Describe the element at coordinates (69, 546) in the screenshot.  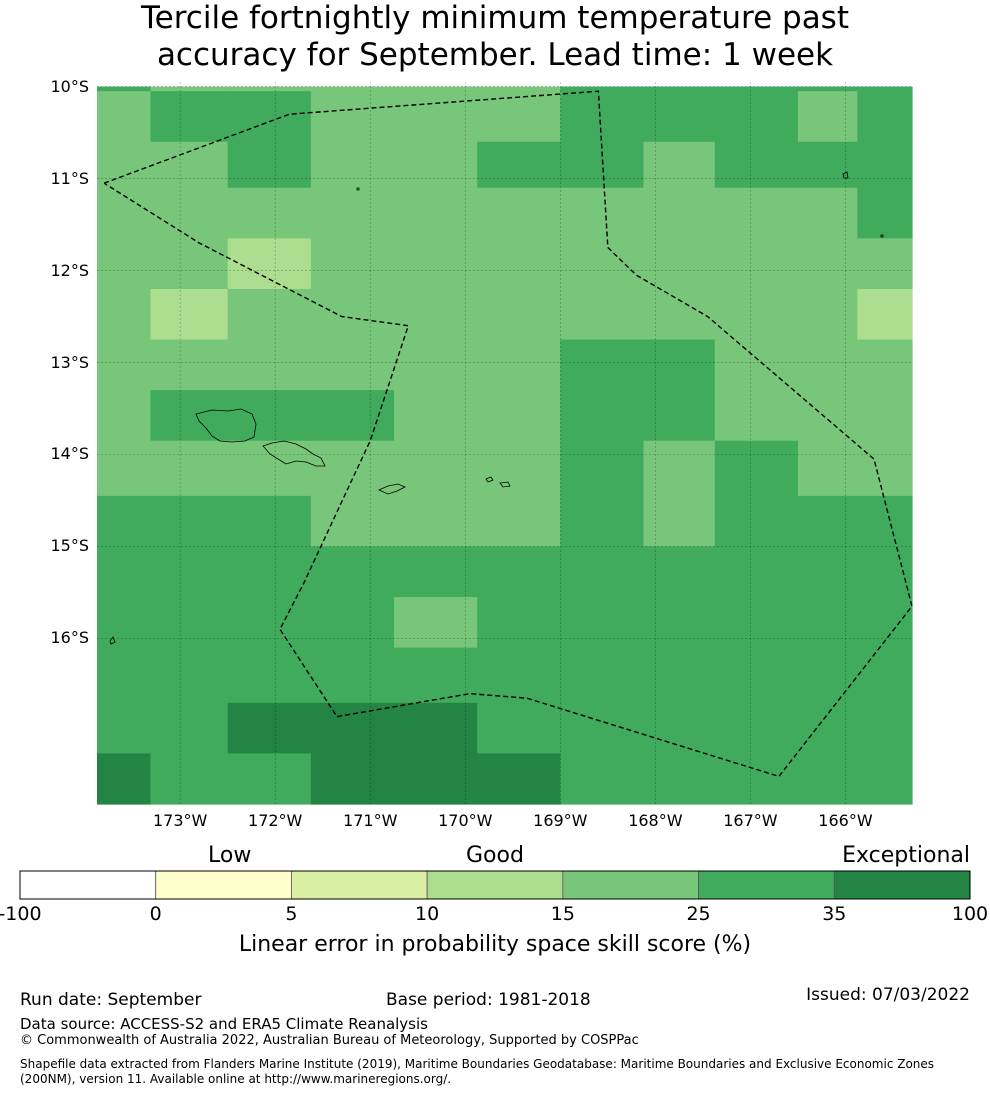
I see `latitude-label: 15°S` at that location.